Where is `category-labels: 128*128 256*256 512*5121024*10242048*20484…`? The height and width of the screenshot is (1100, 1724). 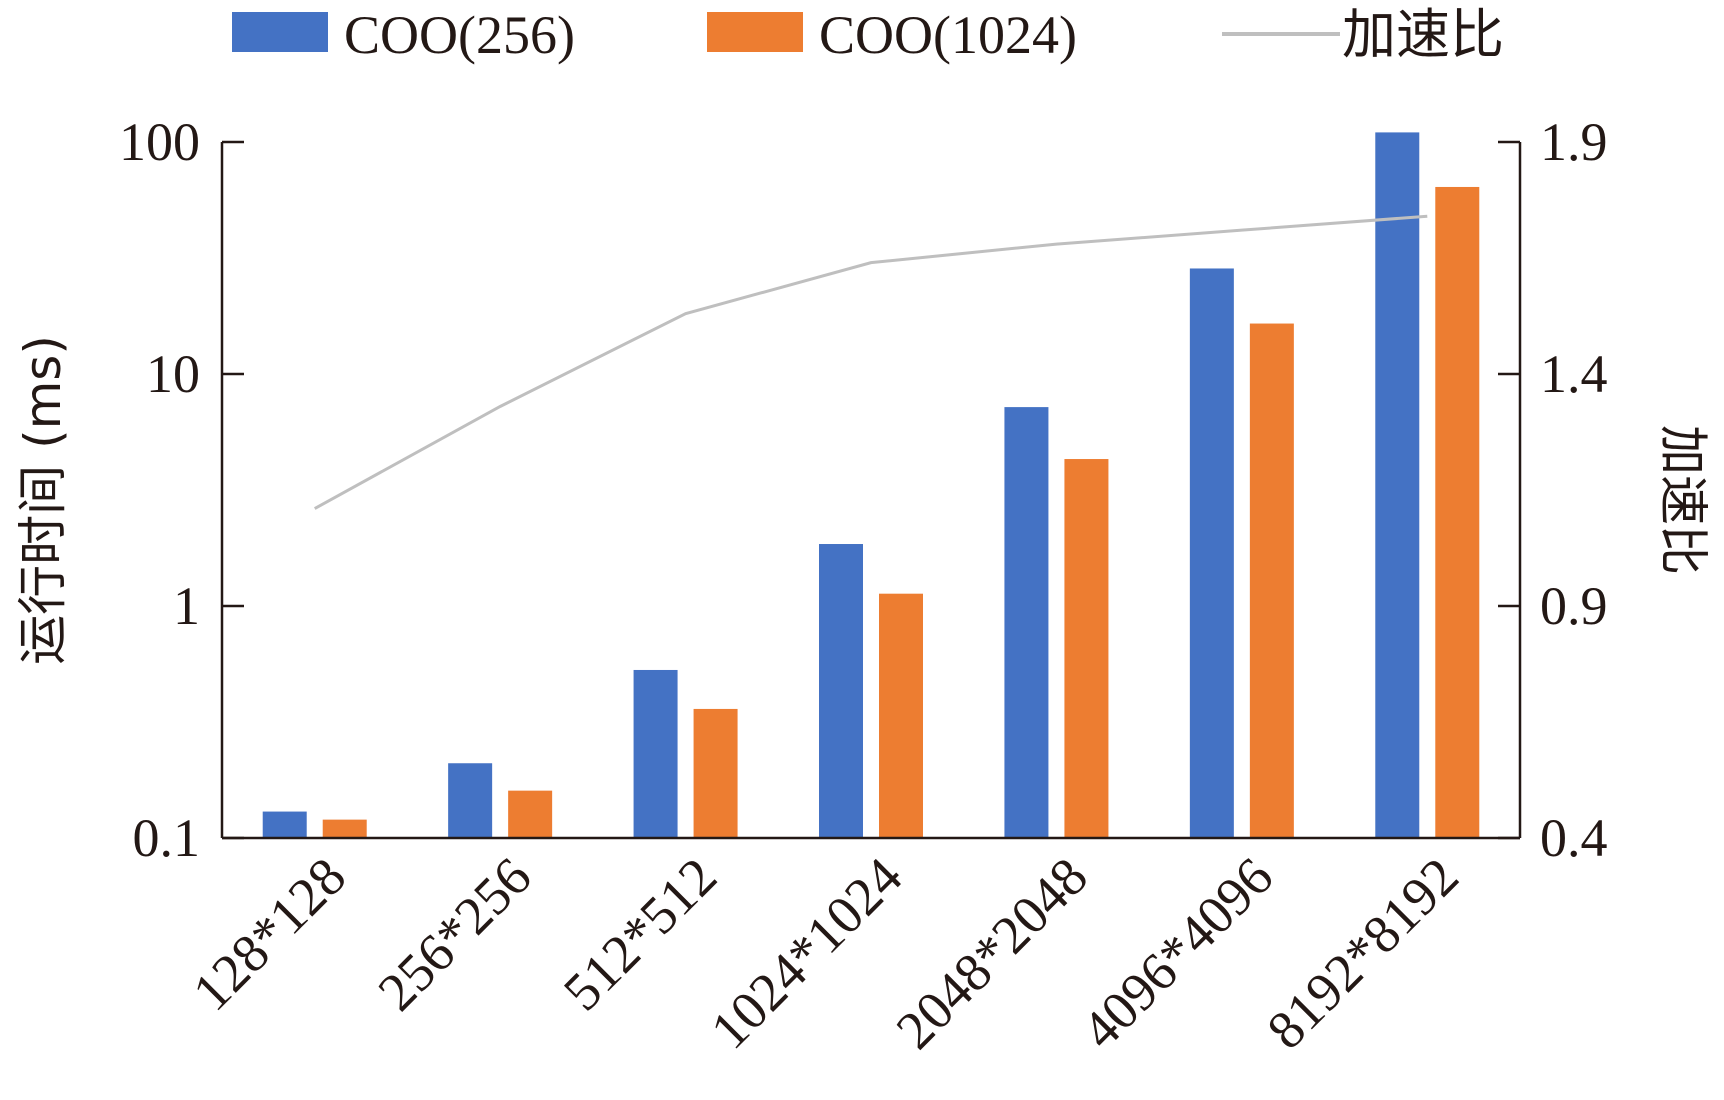 category-labels: 128*128 256*256 512*5121024*10242048*20484… is located at coordinates (825, 953).